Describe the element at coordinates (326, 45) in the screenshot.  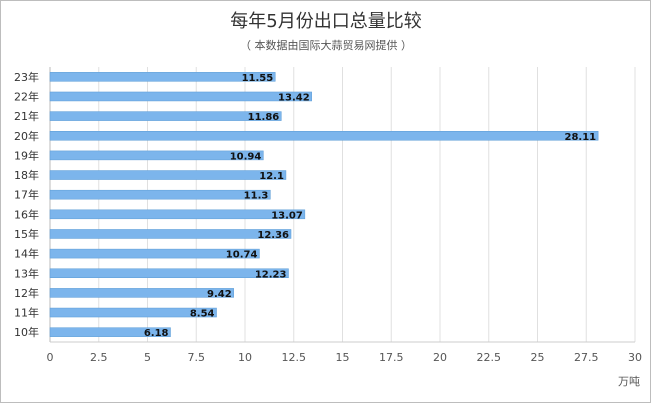
I see `chart-subtitle: （ 本数据由国际大蒜贸易网提供 ）` at that location.